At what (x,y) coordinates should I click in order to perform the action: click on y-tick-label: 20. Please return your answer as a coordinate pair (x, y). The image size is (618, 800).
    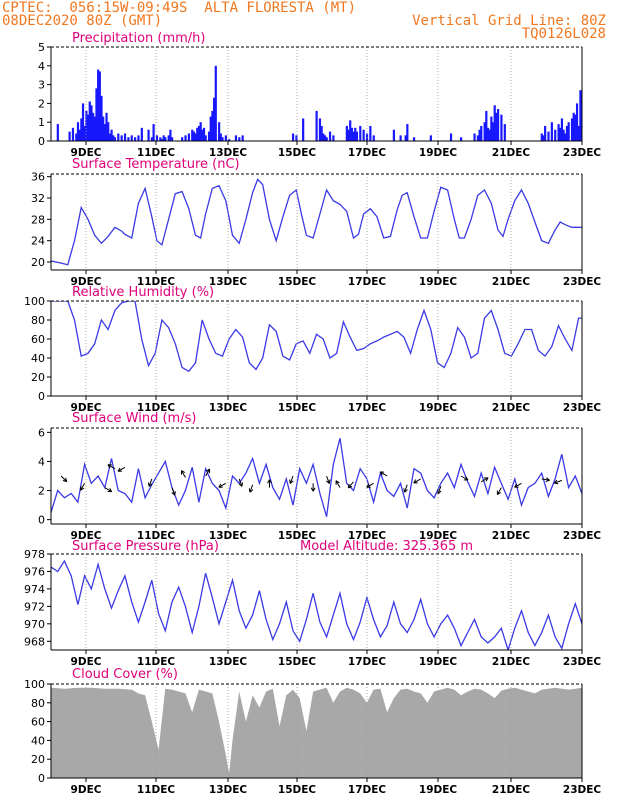
    Looking at the image, I should click on (38, 759).